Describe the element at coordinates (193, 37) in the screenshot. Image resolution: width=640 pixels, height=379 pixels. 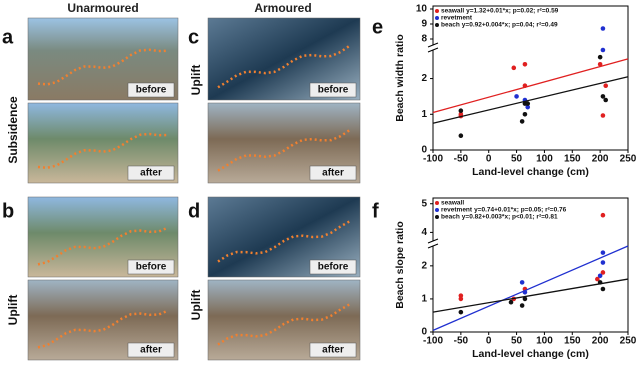
I see `panel-letter: c` at that location.